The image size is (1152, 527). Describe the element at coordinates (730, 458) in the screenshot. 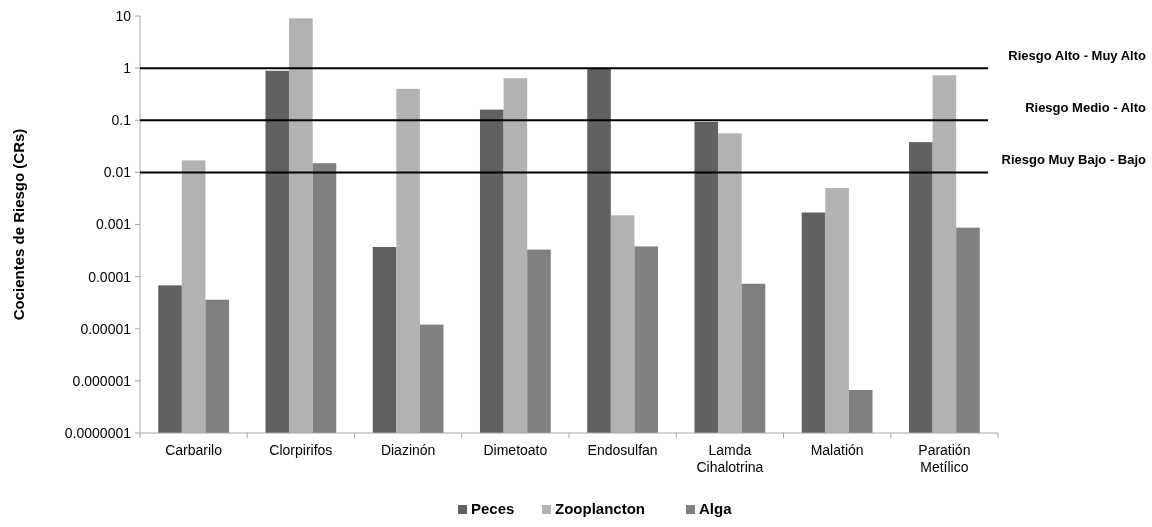

I see `x-tick-label: Lamda Cihalotrina` at that location.